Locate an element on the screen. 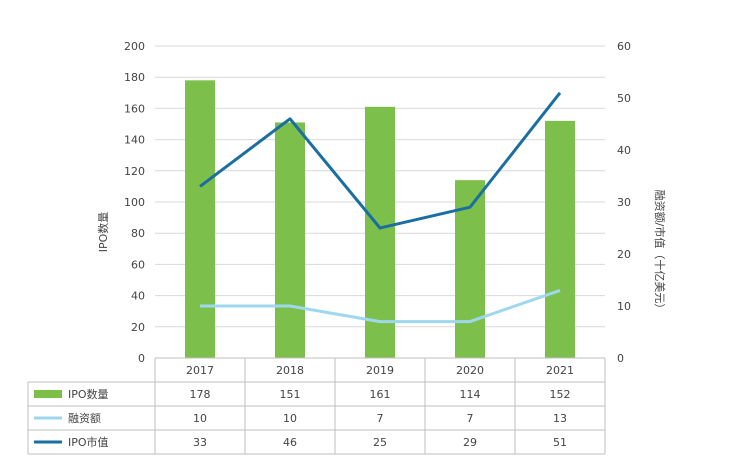 The width and height of the screenshot is (750, 475). table-cell: 152 is located at coordinates (560, 394).